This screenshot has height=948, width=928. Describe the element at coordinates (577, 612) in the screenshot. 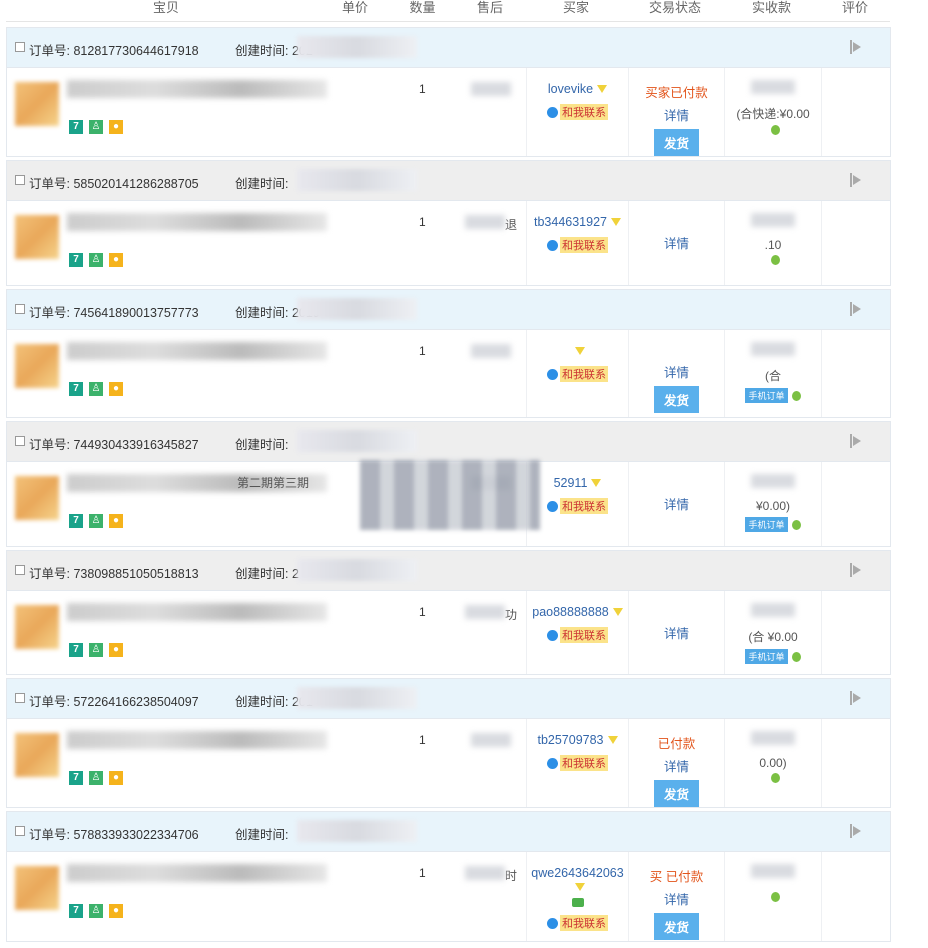

I see `buyer-name: pao88888888` at that location.